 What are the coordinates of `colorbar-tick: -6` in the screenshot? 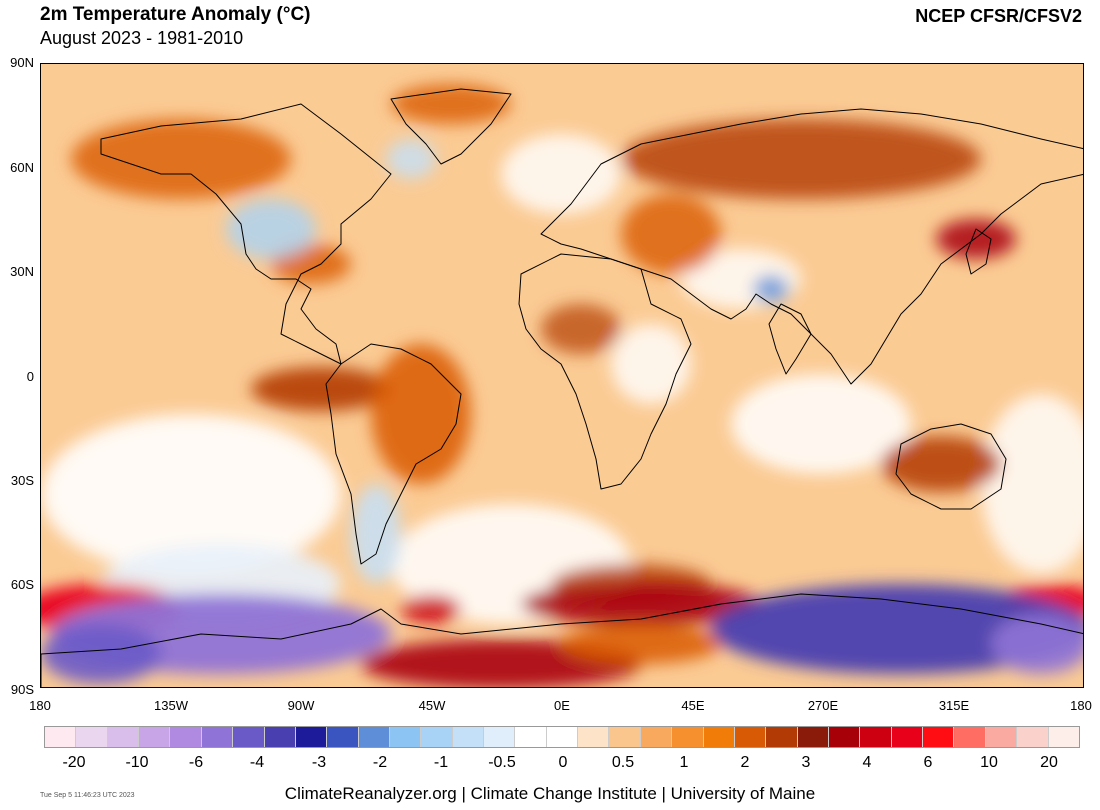 It's located at (196, 762).